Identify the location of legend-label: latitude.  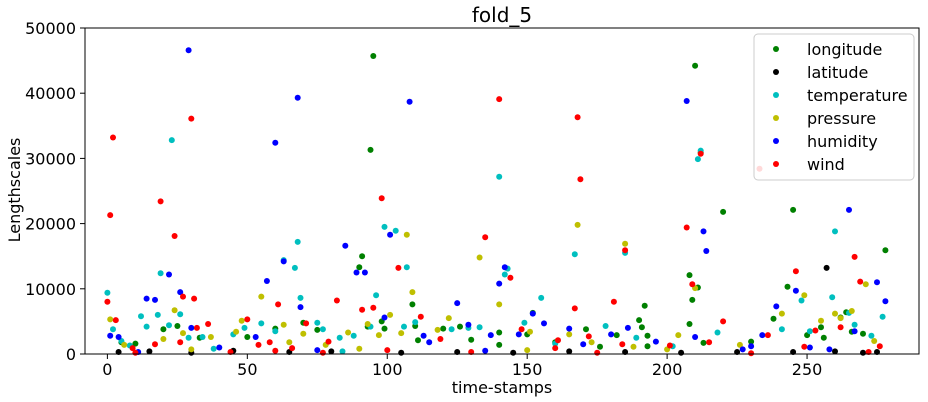
(837, 72).